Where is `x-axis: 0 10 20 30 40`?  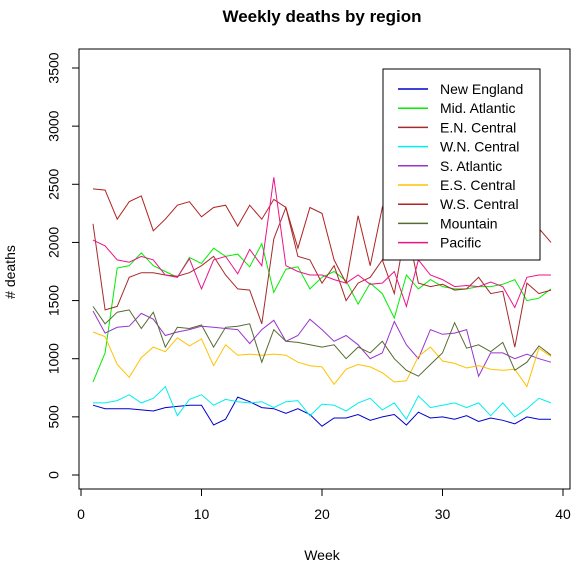
x-axis: 0 10 20 30 40 is located at coordinates (324, 505).